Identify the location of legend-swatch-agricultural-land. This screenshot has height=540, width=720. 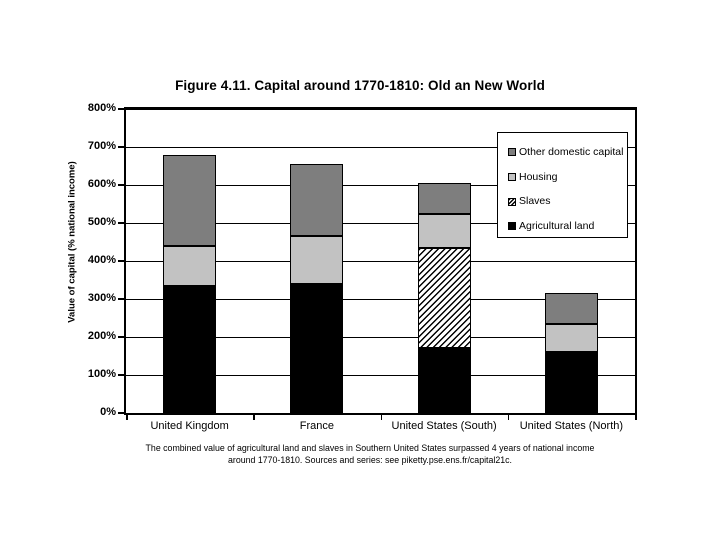
(512, 226).